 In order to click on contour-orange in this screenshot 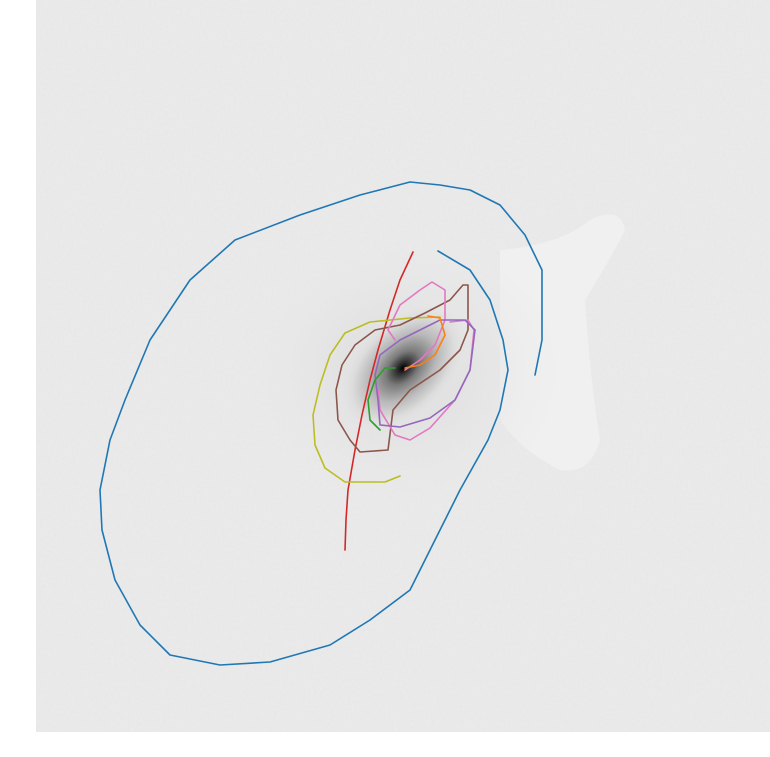, I will do `click(425, 342)`.